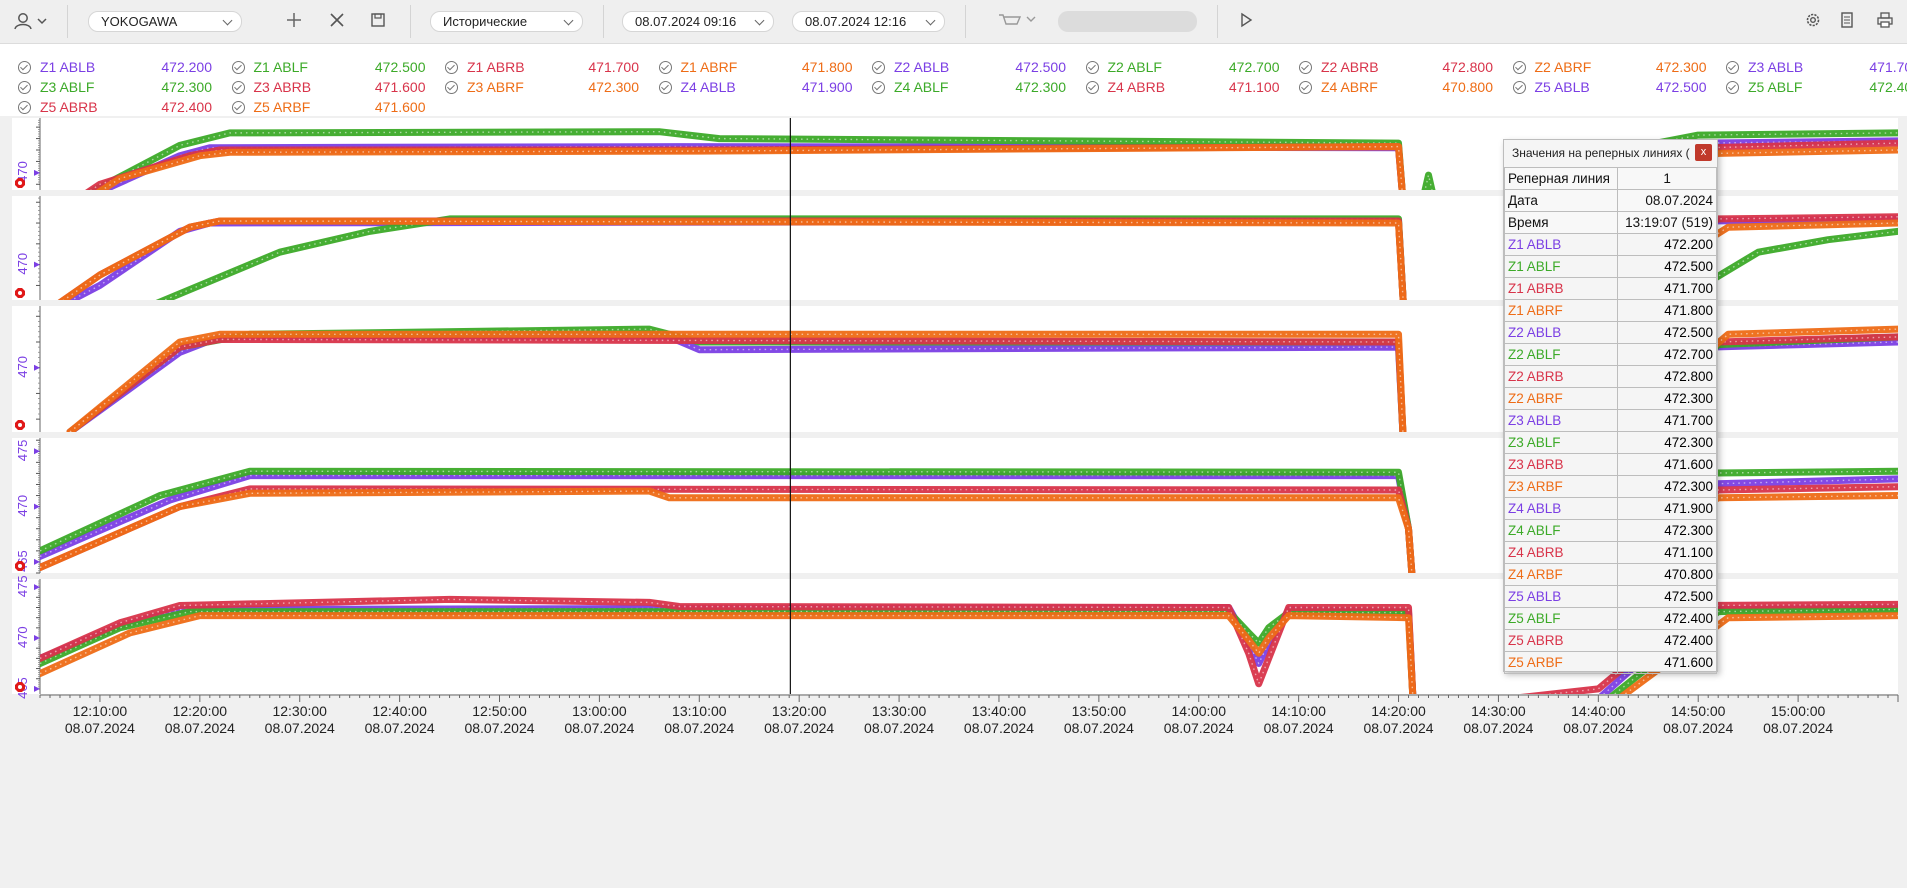 The width and height of the screenshot is (1907, 893). What do you see at coordinates (1885, 21) in the screenshot?
I see `print-icon` at bounding box center [1885, 21].